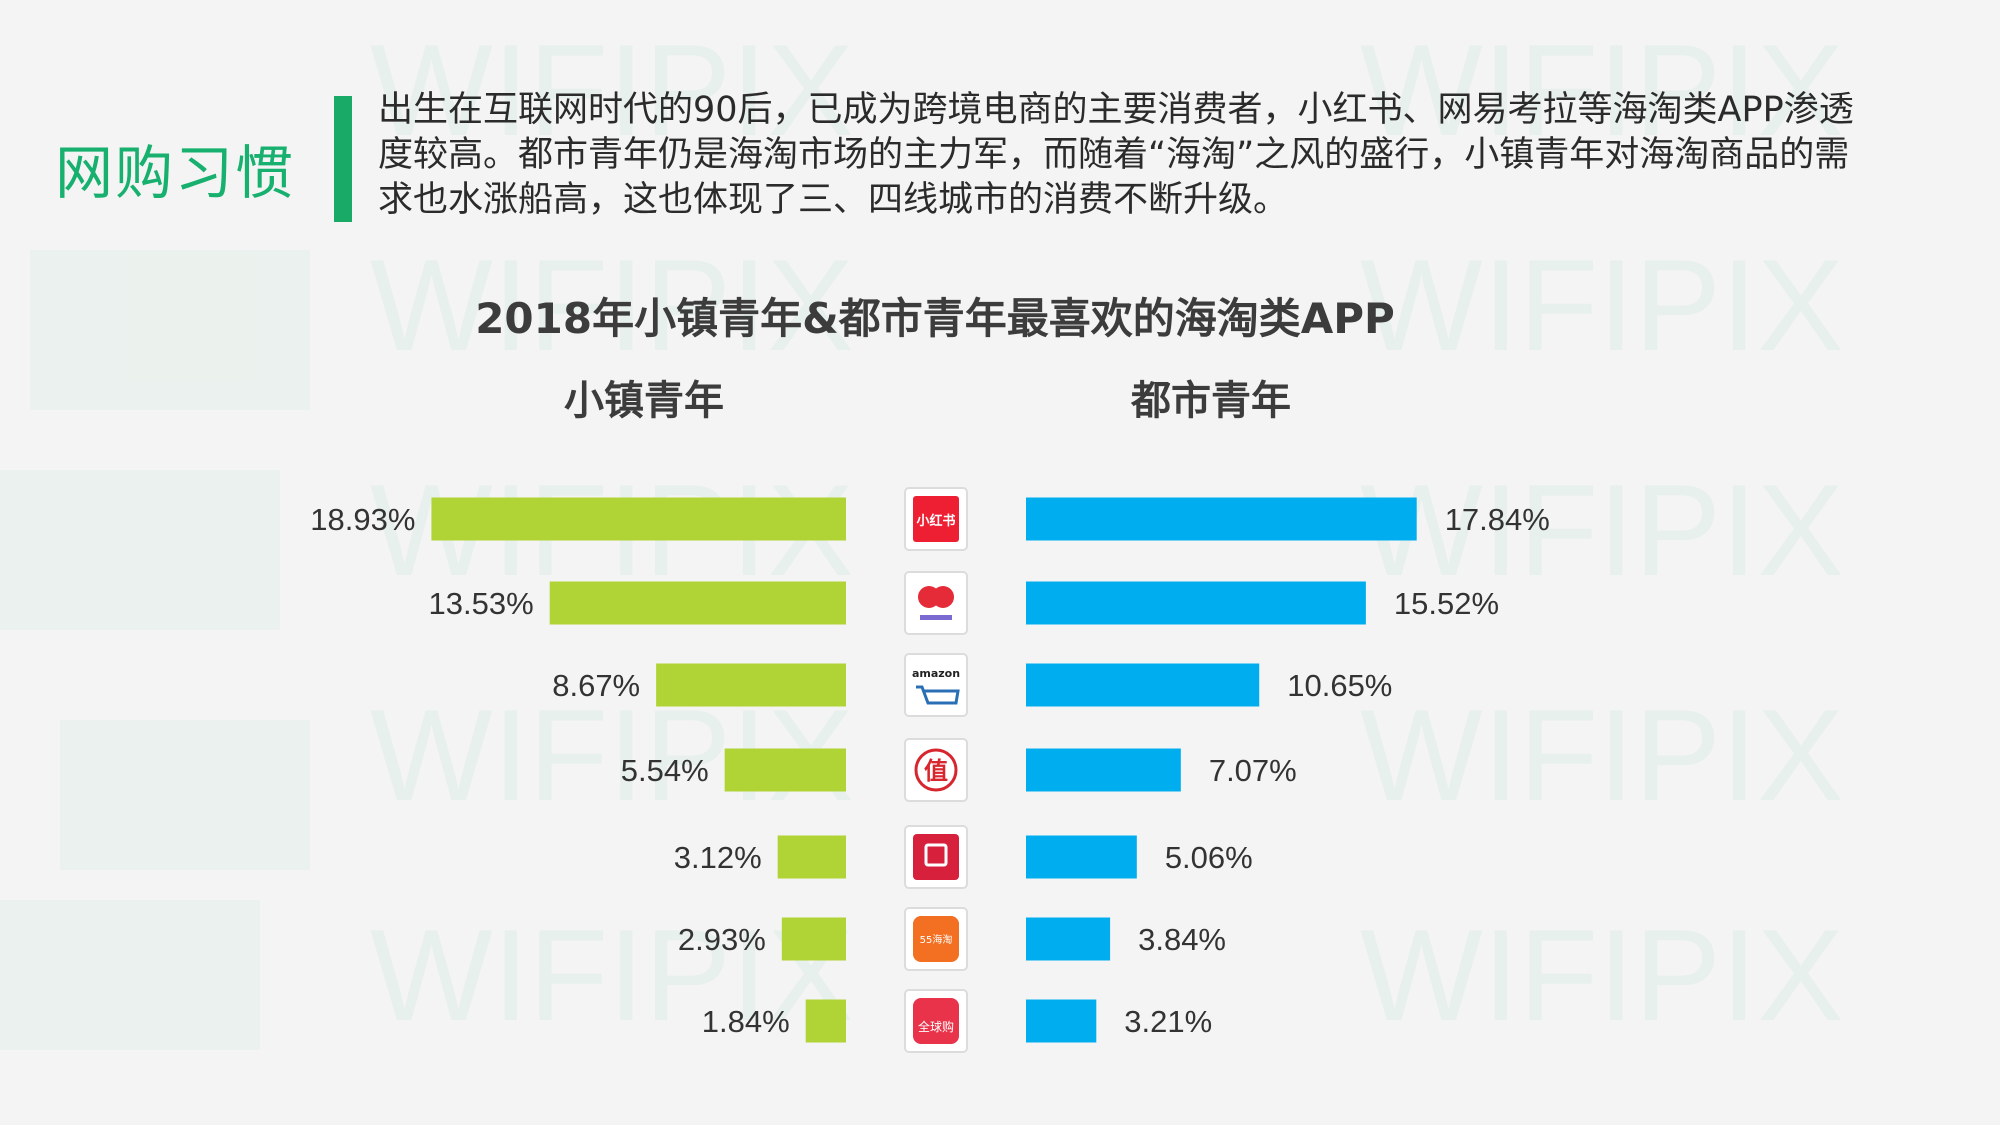  Describe the element at coordinates (481, 603) in the screenshot. I see `value-label-left: 13.53%` at that location.